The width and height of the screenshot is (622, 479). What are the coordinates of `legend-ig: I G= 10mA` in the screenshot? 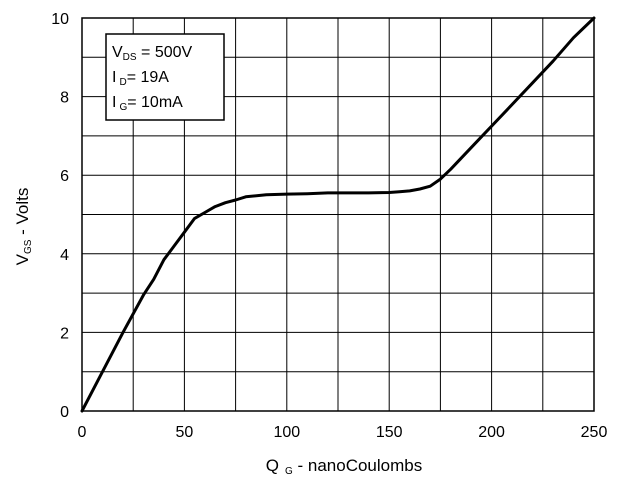 It's located at (147, 103).